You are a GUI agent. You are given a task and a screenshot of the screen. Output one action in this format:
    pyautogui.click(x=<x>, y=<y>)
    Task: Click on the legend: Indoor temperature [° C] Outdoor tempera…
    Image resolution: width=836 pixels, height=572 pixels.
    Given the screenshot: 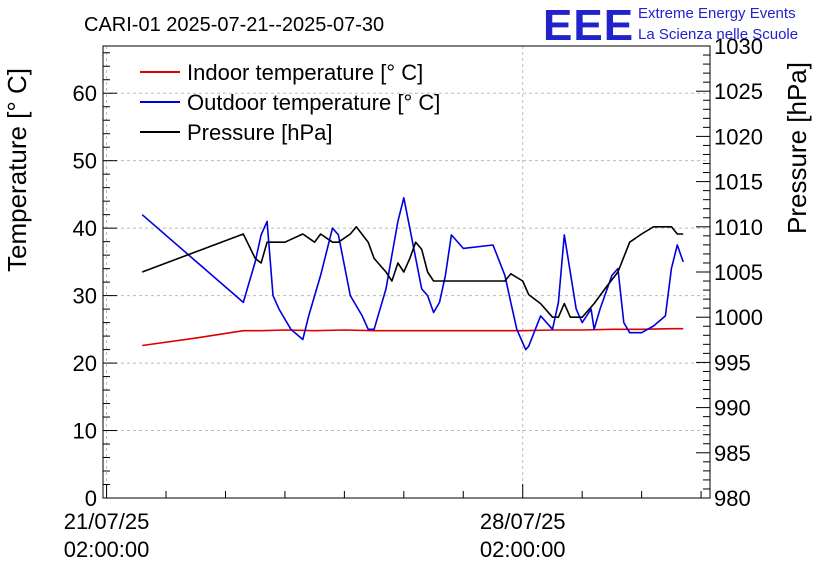 What is the action you would take?
    pyautogui.click(x=290, y=102)
    